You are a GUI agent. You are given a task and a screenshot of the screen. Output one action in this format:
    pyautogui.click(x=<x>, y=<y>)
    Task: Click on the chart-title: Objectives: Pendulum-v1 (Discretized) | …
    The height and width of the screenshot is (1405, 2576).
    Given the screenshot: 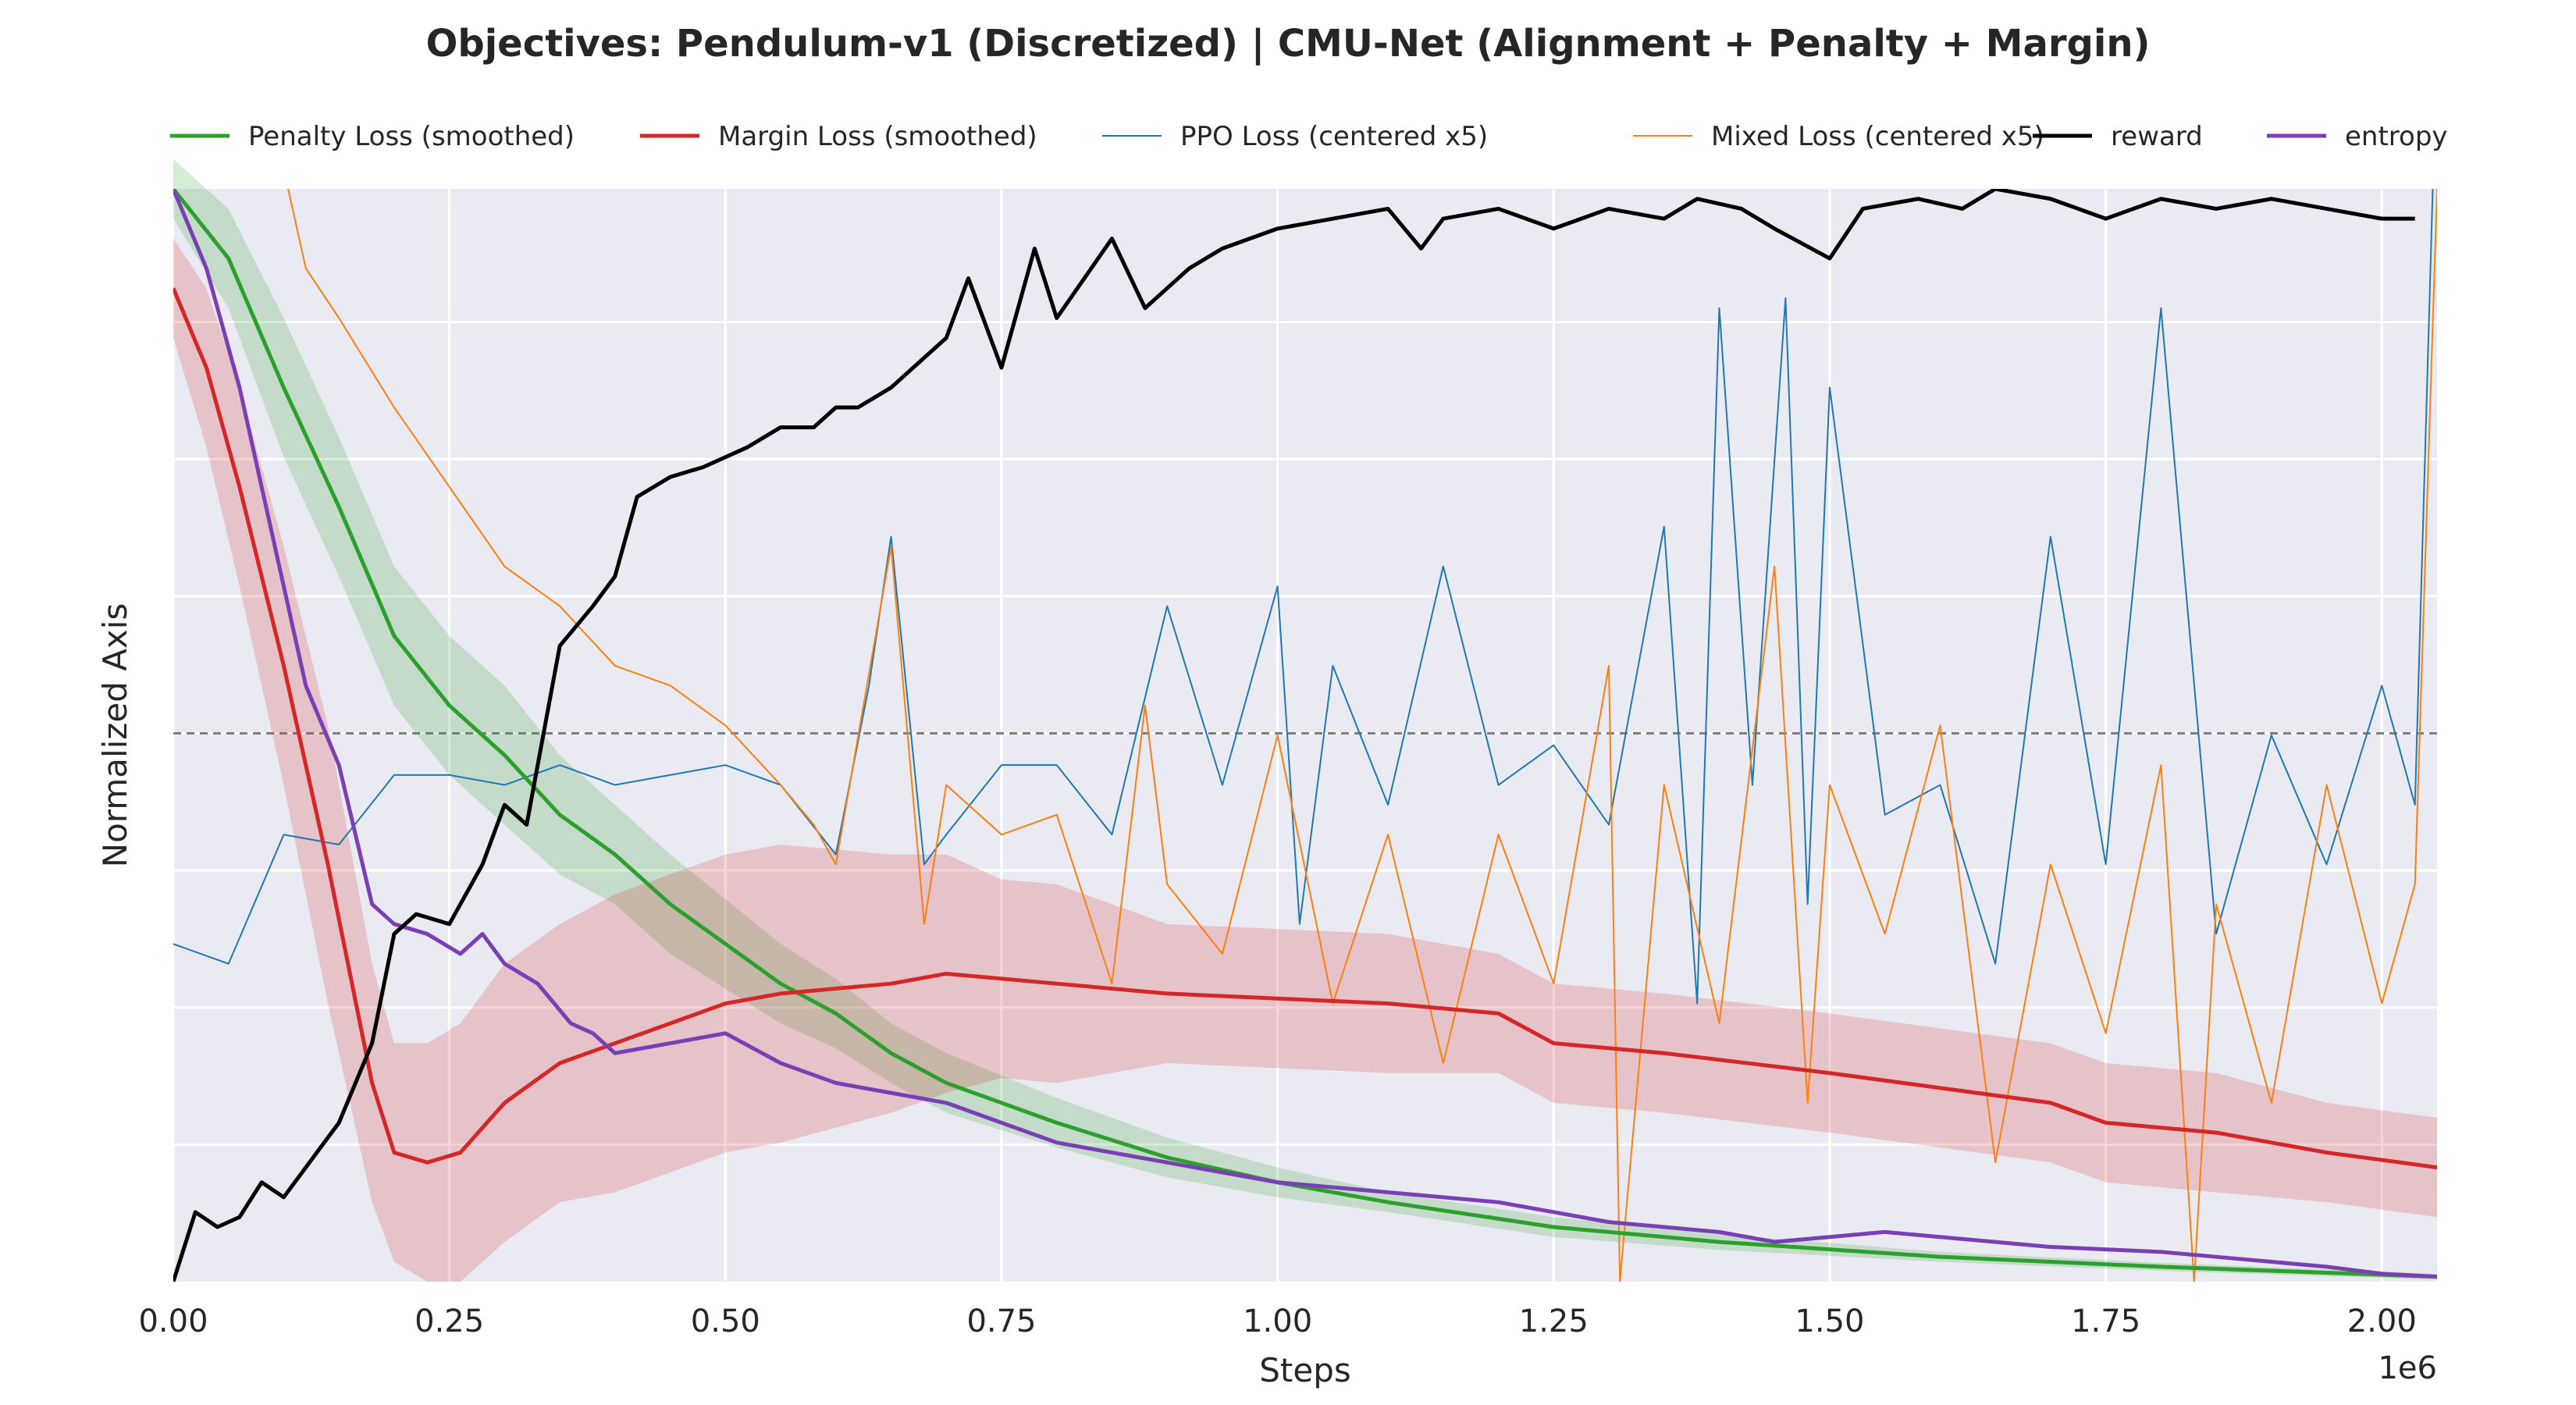 What is the action you would take?
    pyautogui.click(x=1288, y=44)
    